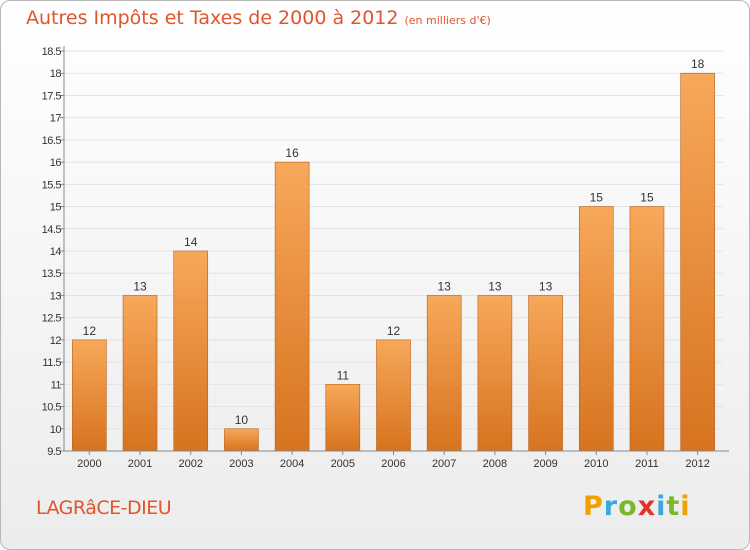 The image size is (750, 550). What do you see at coordinates (447, 20) in the screenshot?
I see `chart-subtitle: (en milliers d'€)` at bounding box center [447, 20].